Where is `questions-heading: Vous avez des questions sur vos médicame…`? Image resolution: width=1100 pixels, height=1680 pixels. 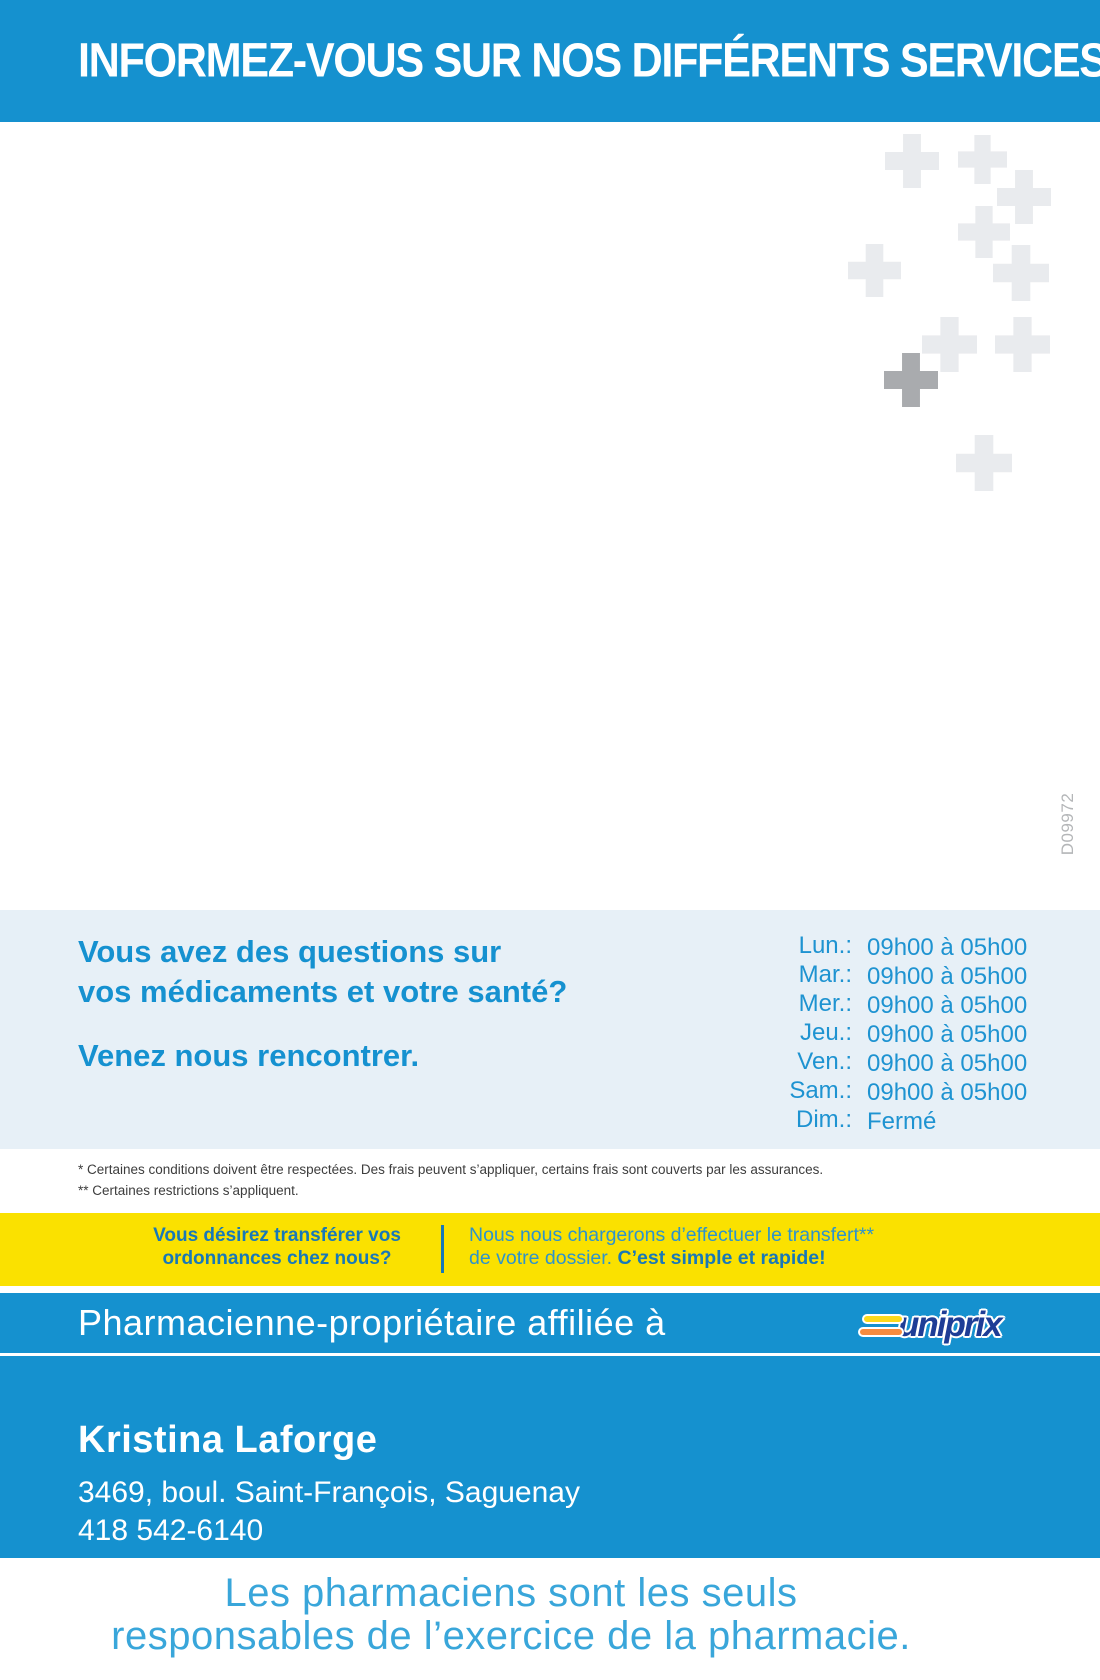 questions-heading: Vous avez des questions sur vos médicame… is located at coordinates (322, 972).